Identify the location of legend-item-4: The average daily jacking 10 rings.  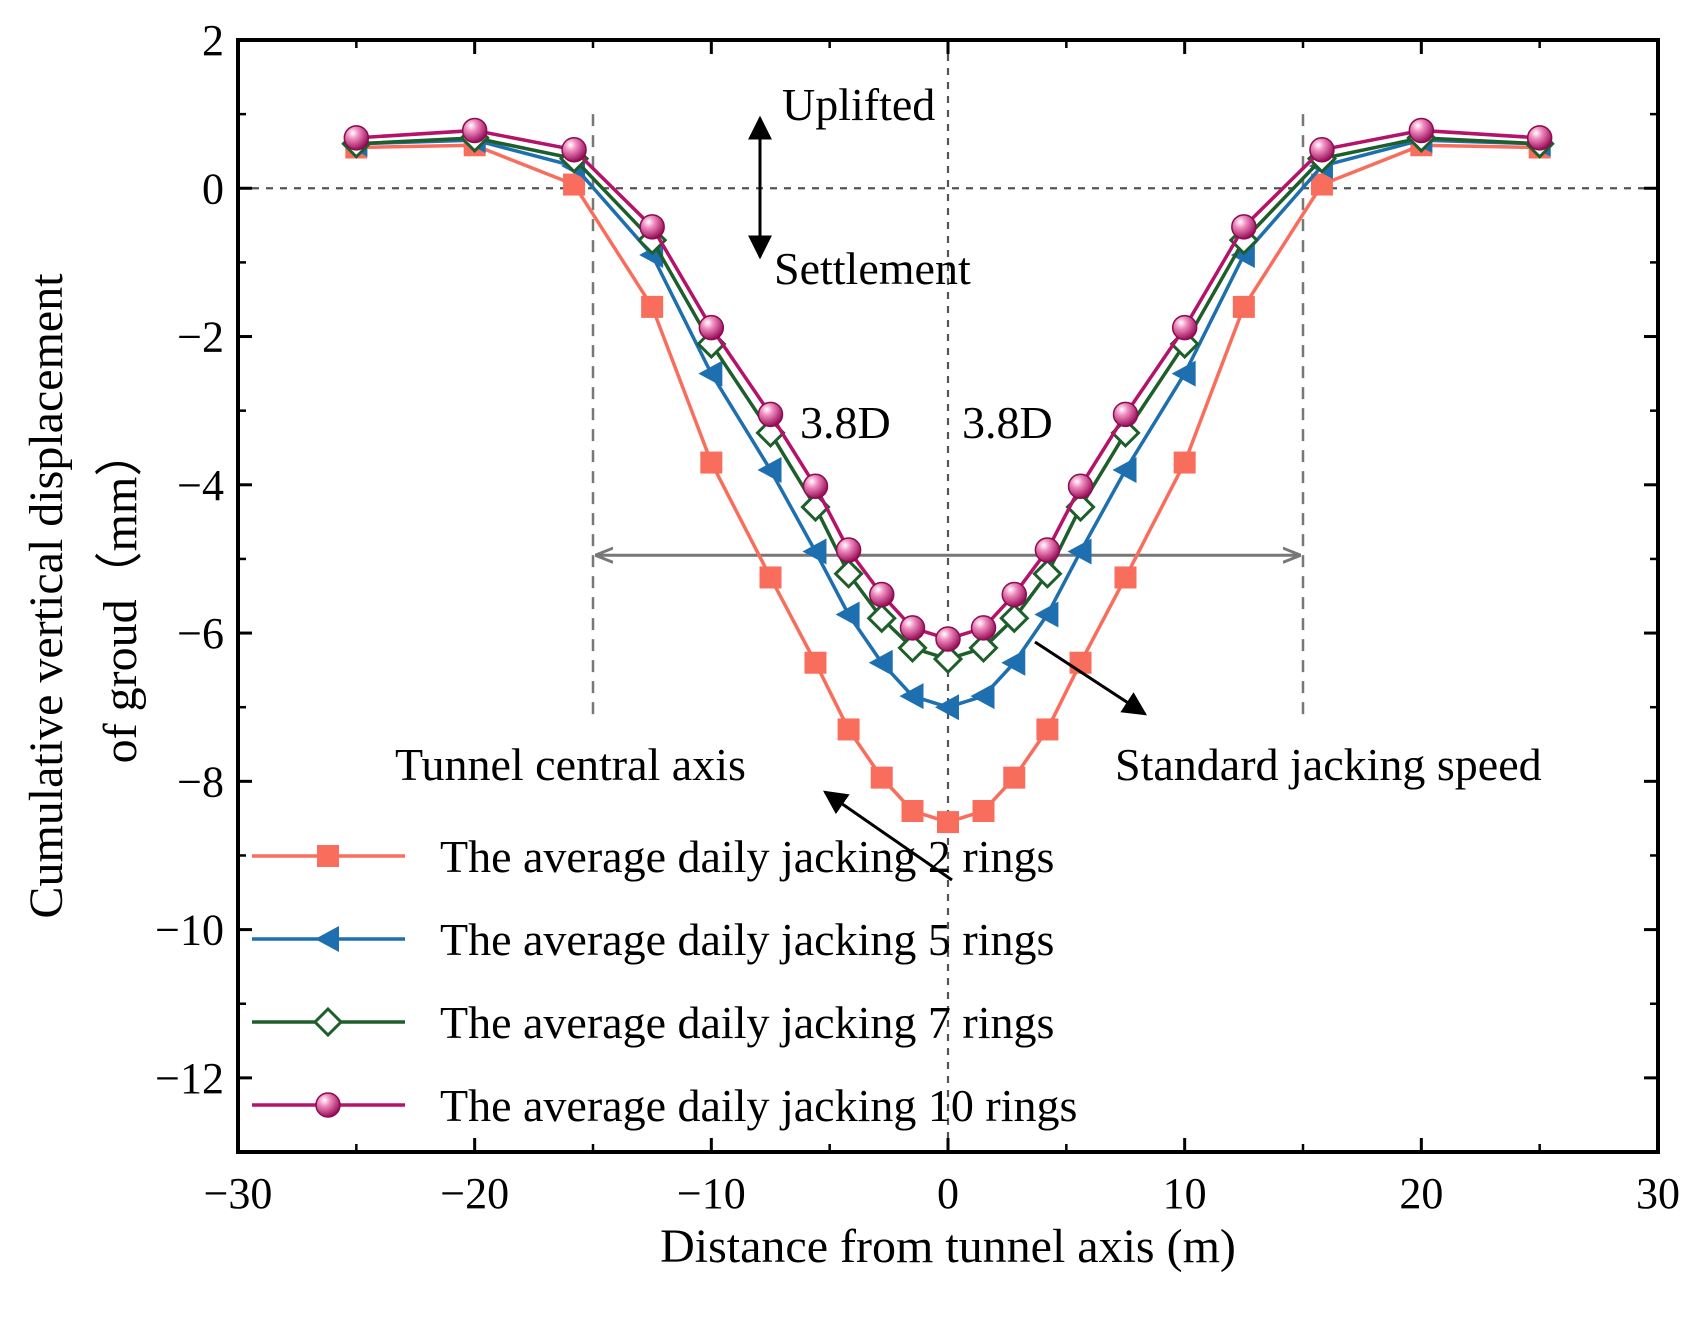
(664, 1105).